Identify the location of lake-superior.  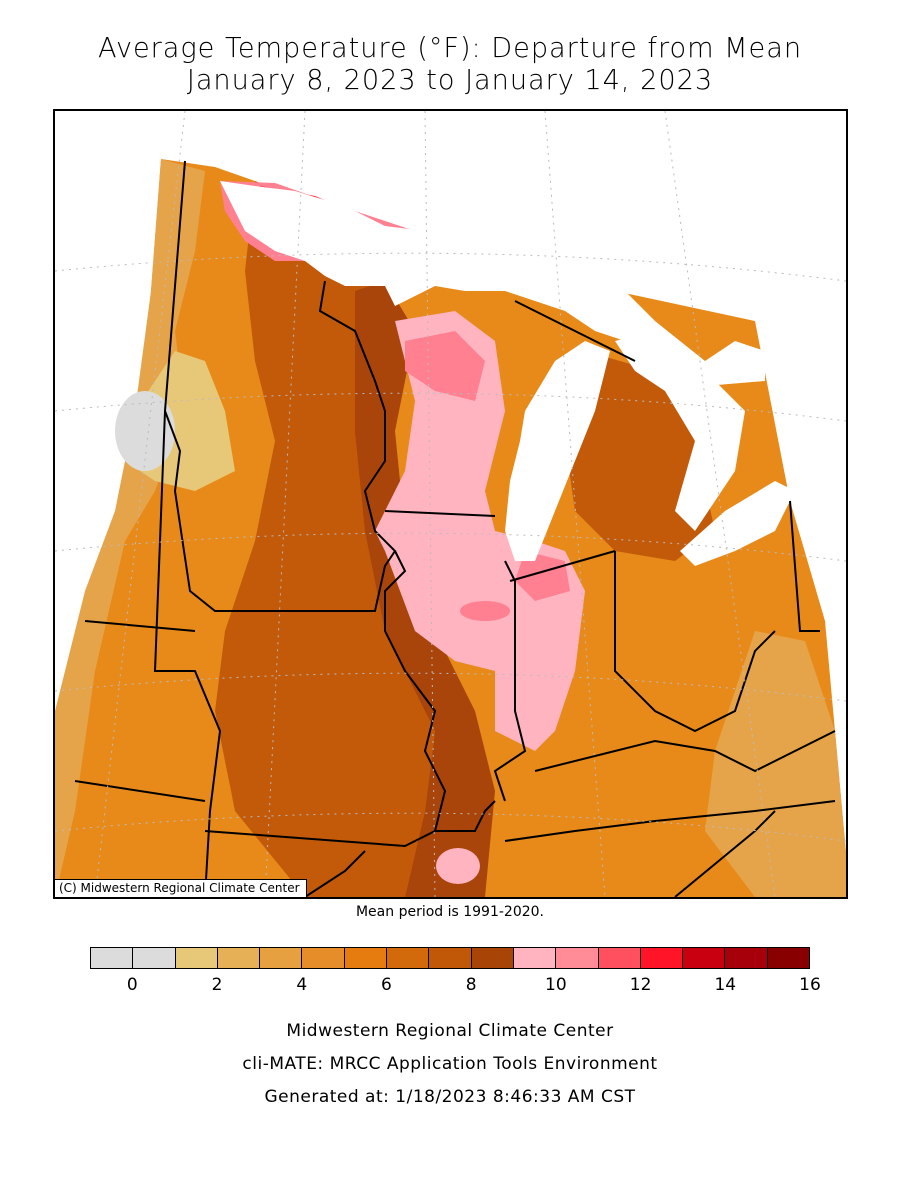
(492, 283).